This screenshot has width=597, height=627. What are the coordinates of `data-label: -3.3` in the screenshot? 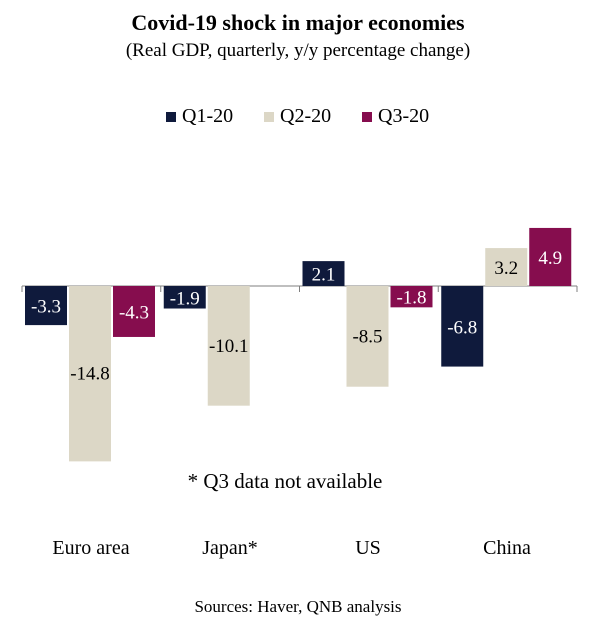 It's located at (46, 307).